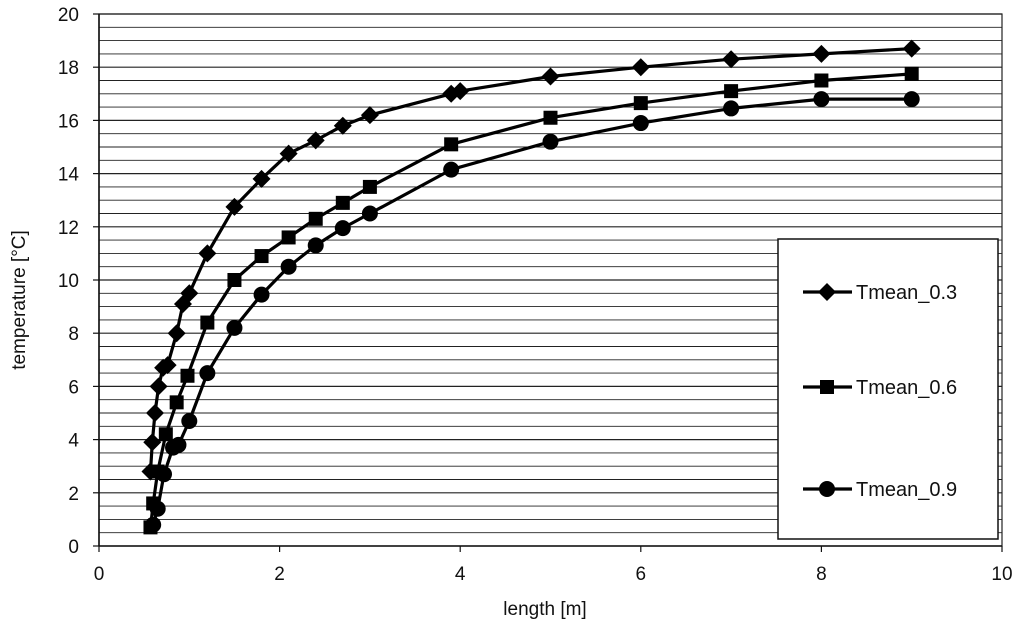 Image resolution: width=1024 pixels, height=629 pixels. Describe the element at coordinates (641, 574) in the screenshot. I see `x-tick-label: 6` at that location.